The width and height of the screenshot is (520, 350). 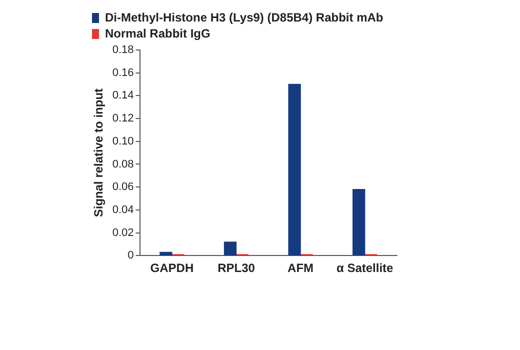 I want to click on x-tick-label: RPL30, so click(x=237, y=268).